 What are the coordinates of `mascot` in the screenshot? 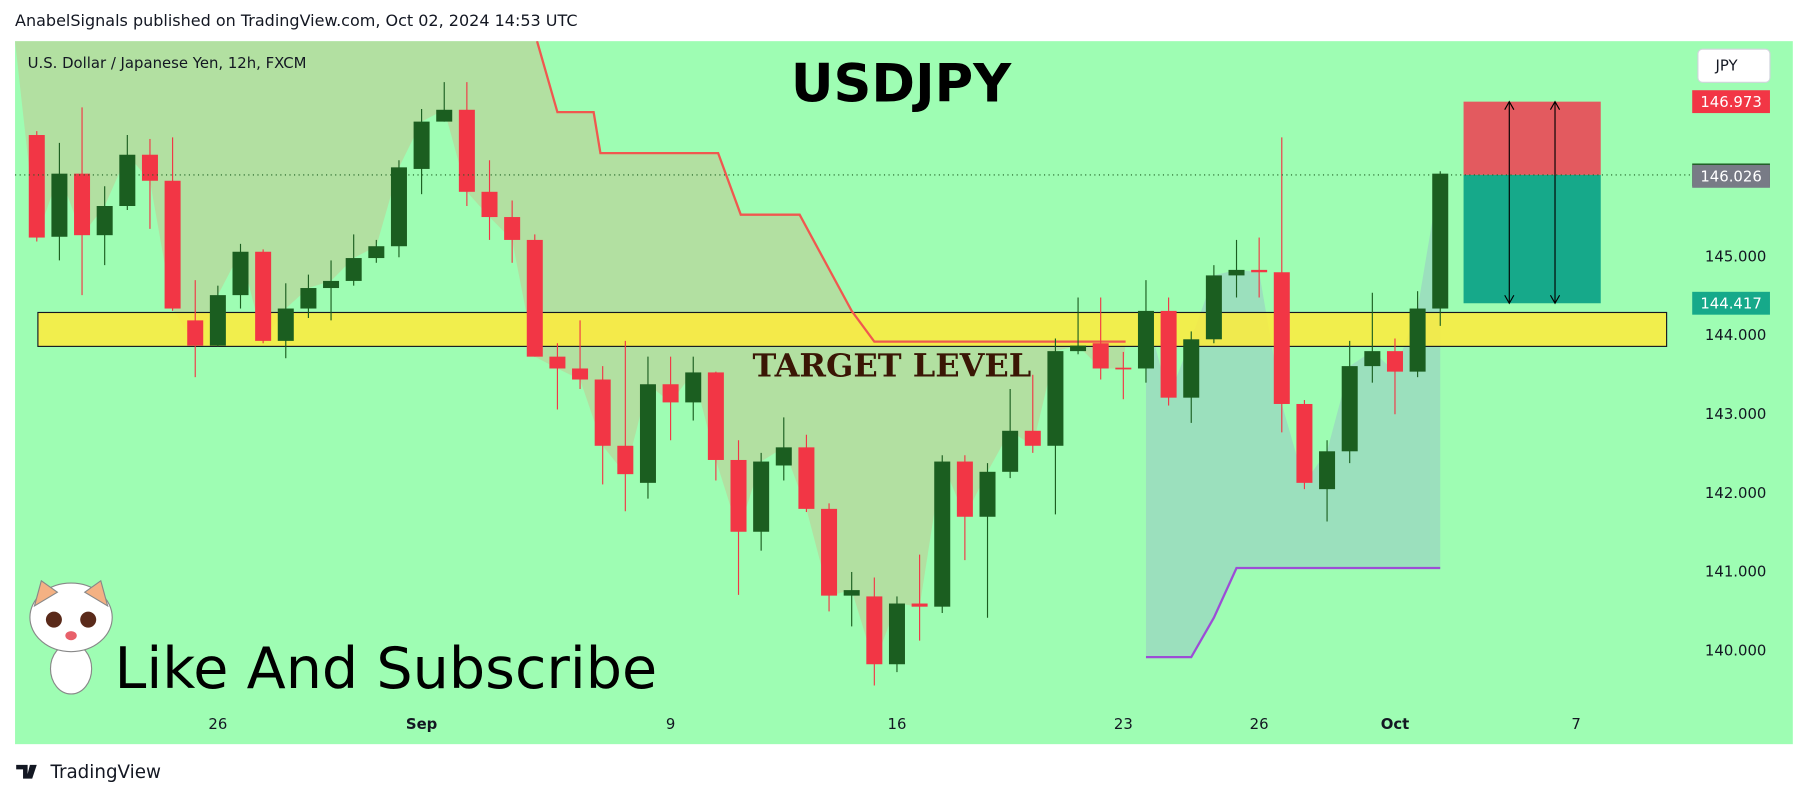 It's located at (71, 637).